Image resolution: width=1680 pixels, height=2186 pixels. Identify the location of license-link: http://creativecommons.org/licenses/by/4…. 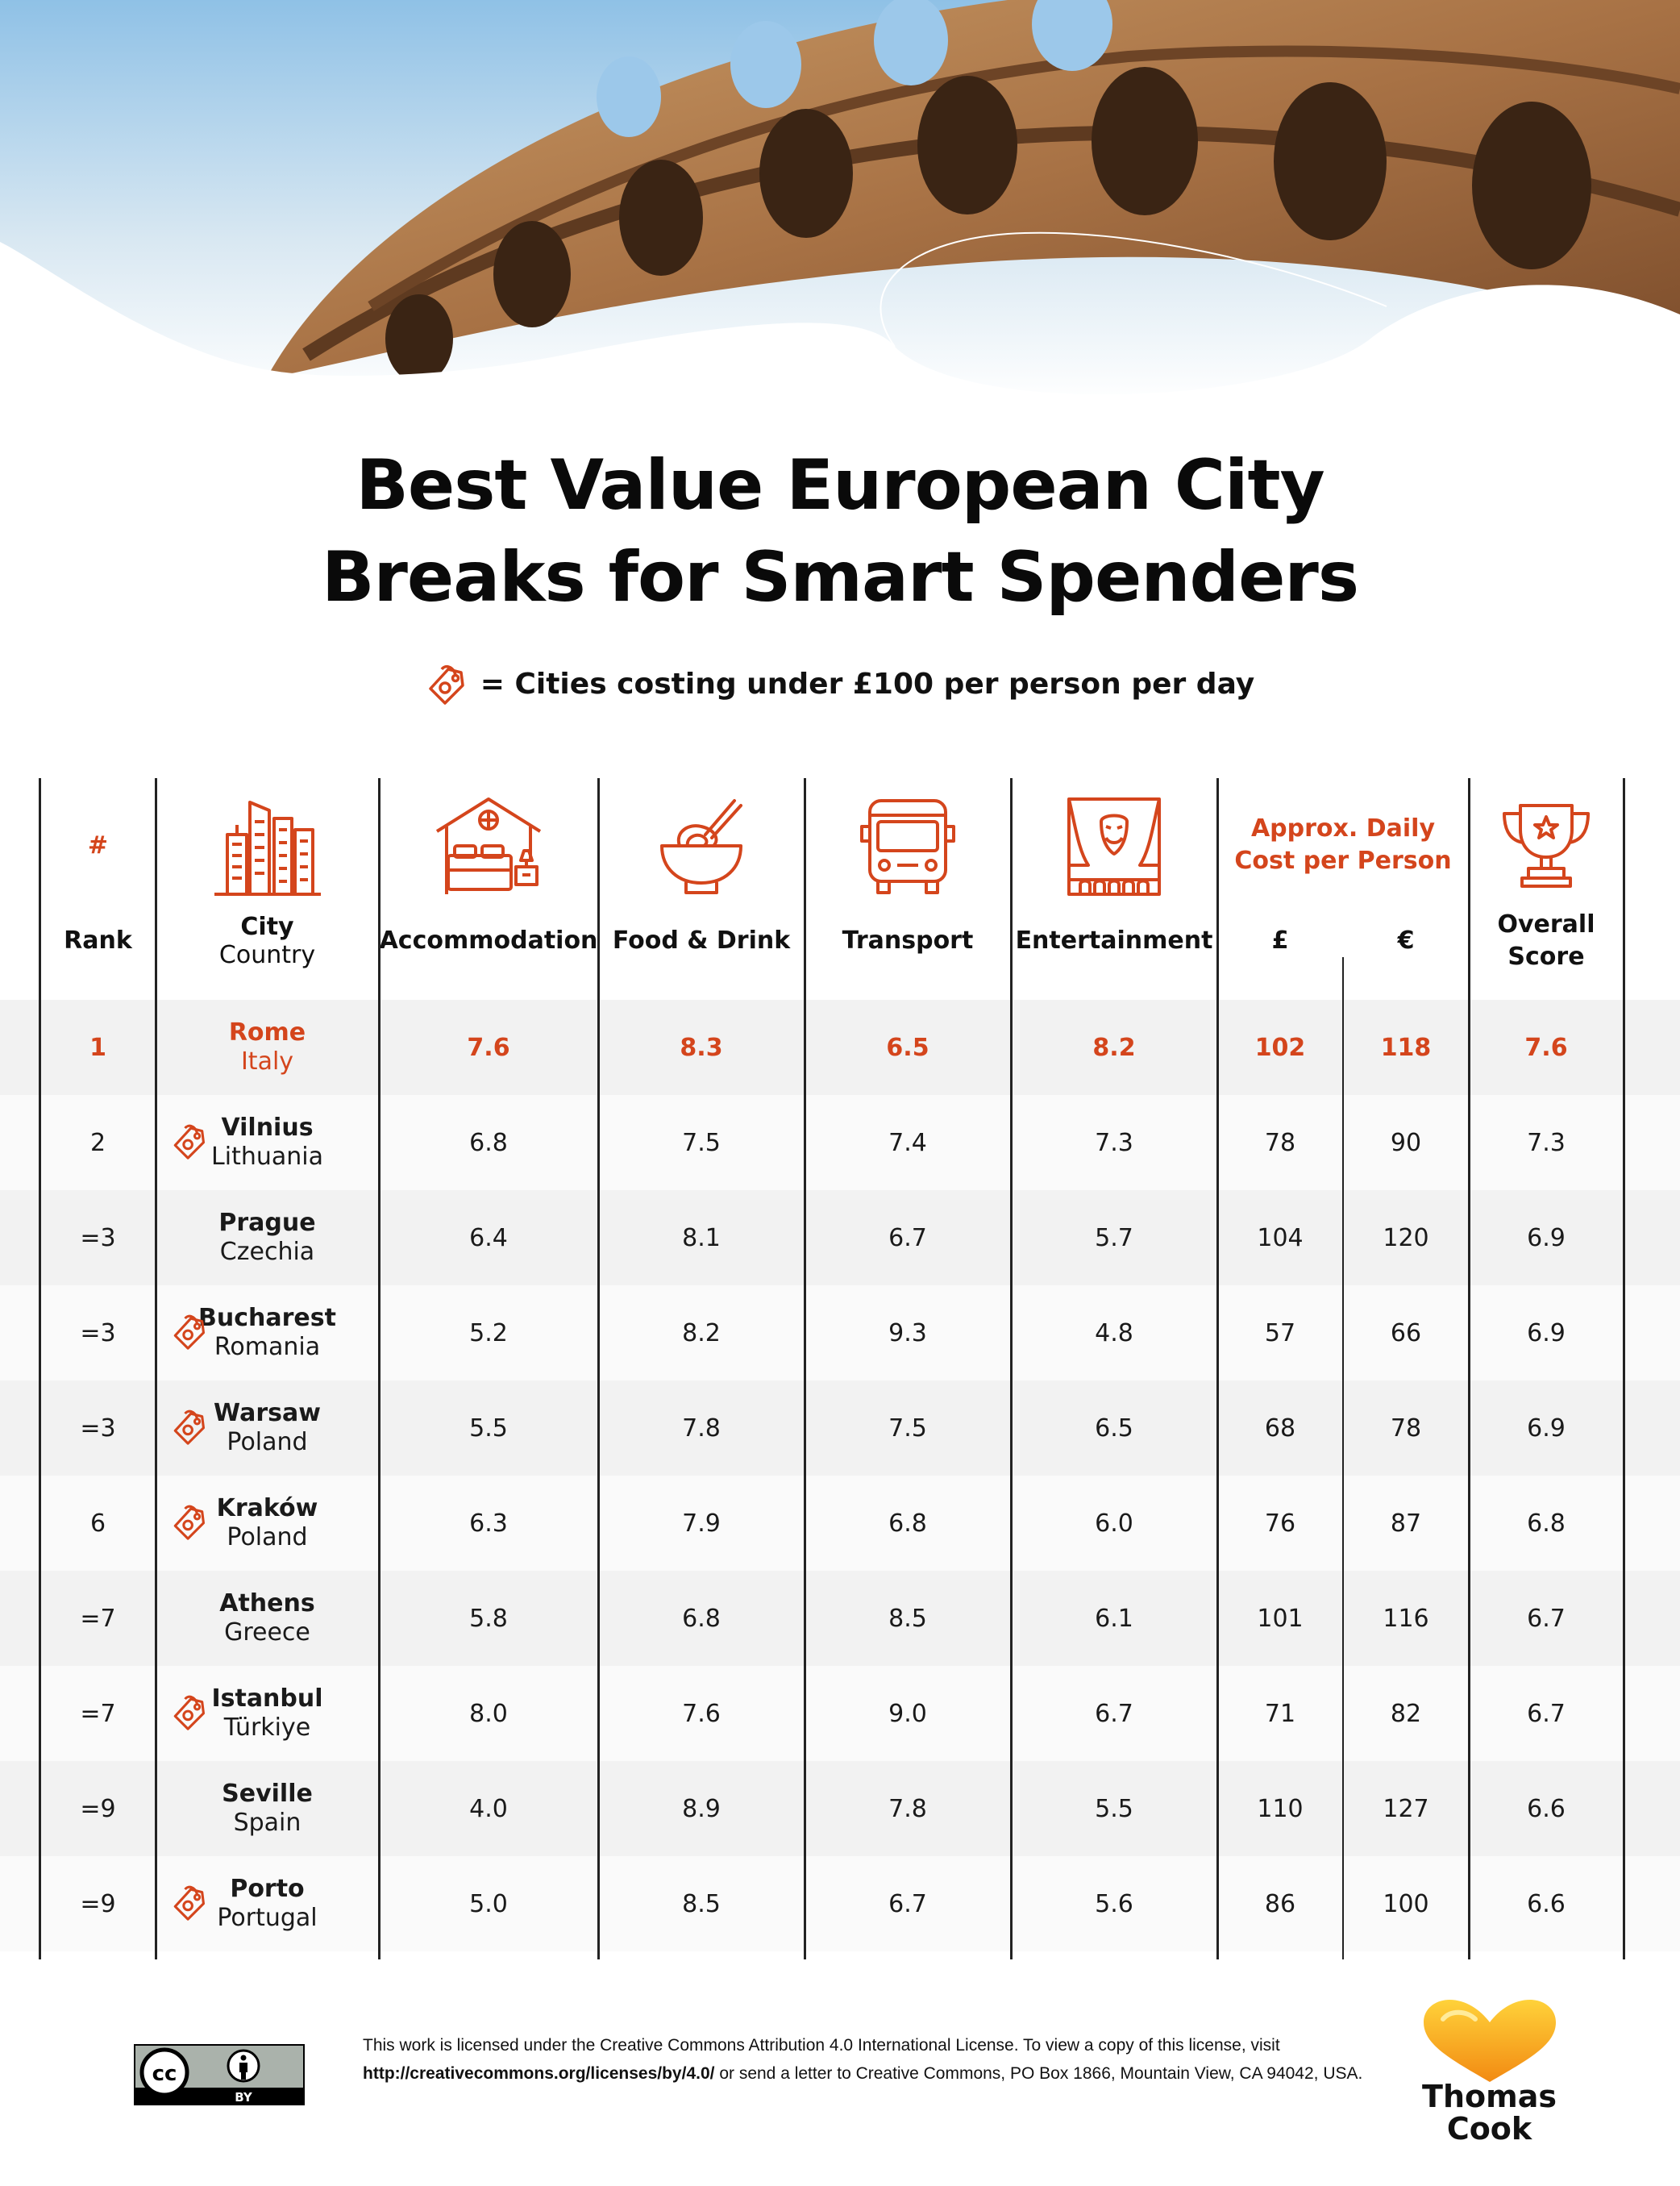
(539, 2073).